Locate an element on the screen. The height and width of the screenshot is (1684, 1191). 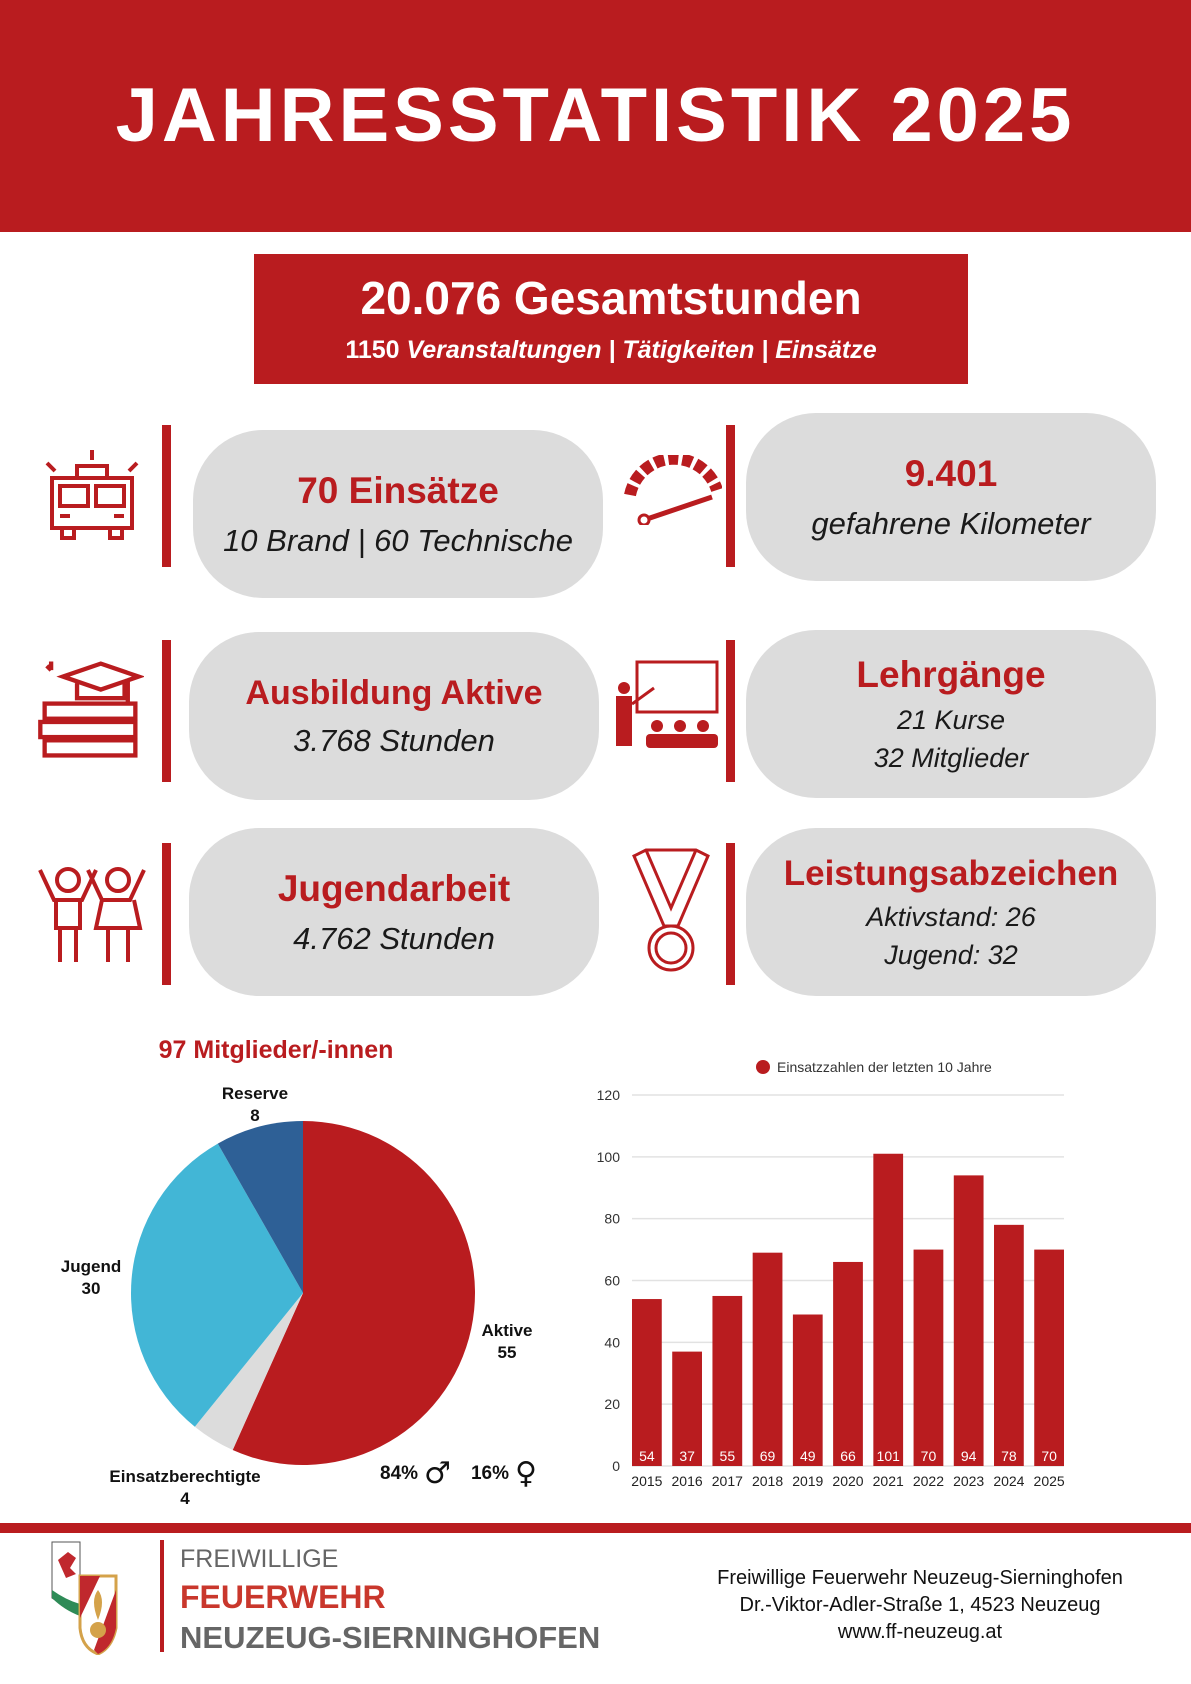
pie-label-aktive: Aktive 55 is located at coordinates (507, 1341).